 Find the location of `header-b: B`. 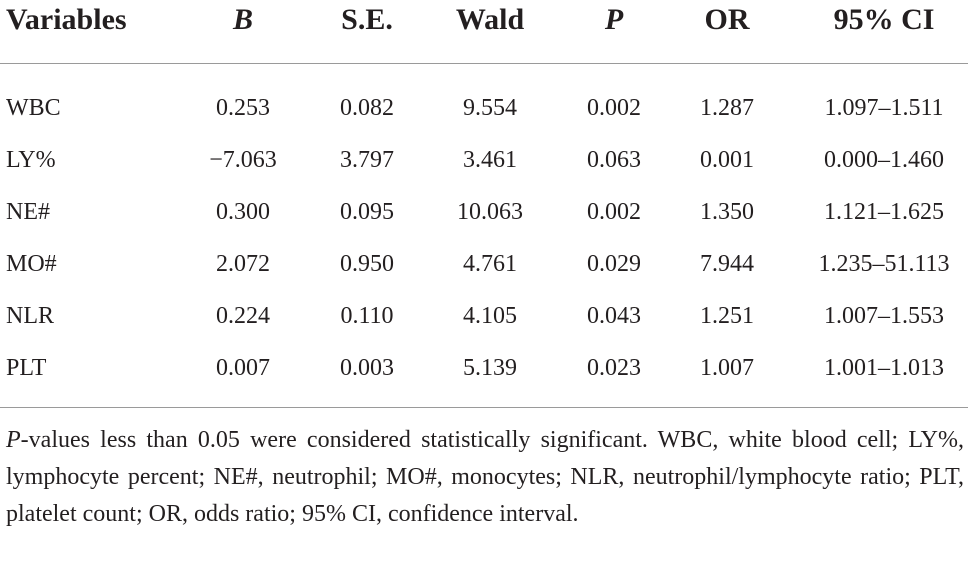

header-b: B is located at coordinates (243, 19).